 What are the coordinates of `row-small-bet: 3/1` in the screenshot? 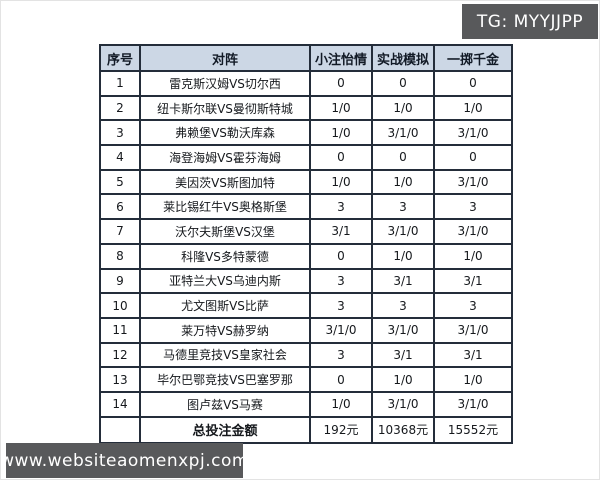 It's located at (341, 231).